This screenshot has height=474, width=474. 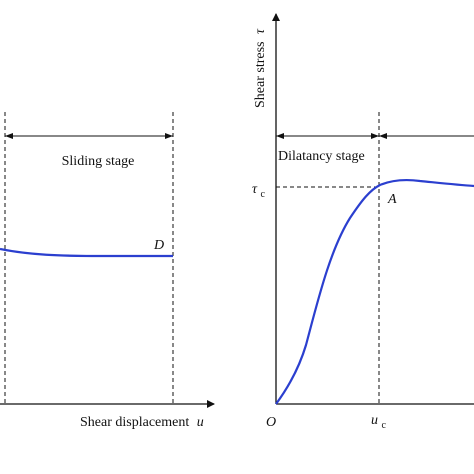 I want to click on origin-label: O, so click(x=271, y=422).